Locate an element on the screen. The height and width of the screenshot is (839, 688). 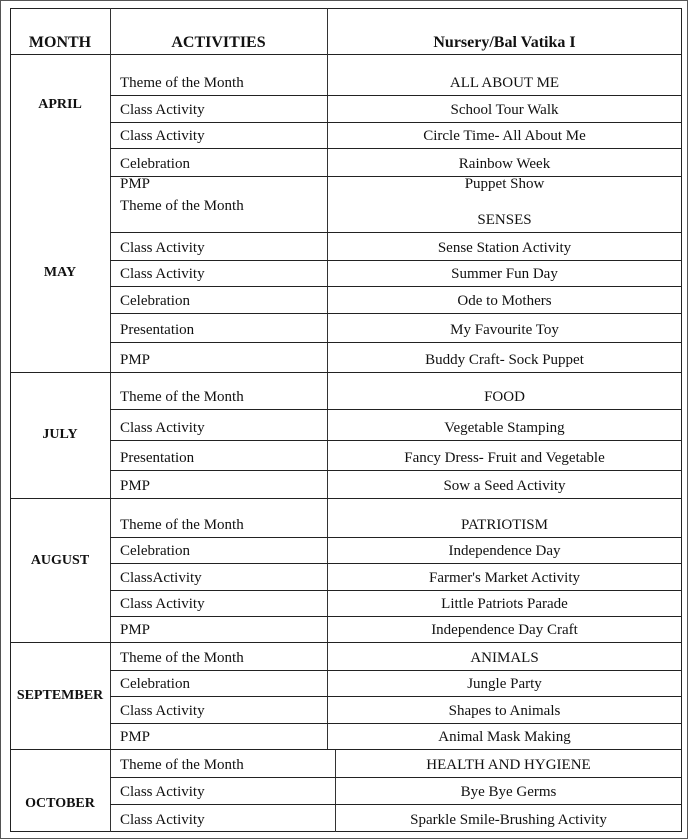
value-cell: Puppet Show is located at coordinates (504, 184).